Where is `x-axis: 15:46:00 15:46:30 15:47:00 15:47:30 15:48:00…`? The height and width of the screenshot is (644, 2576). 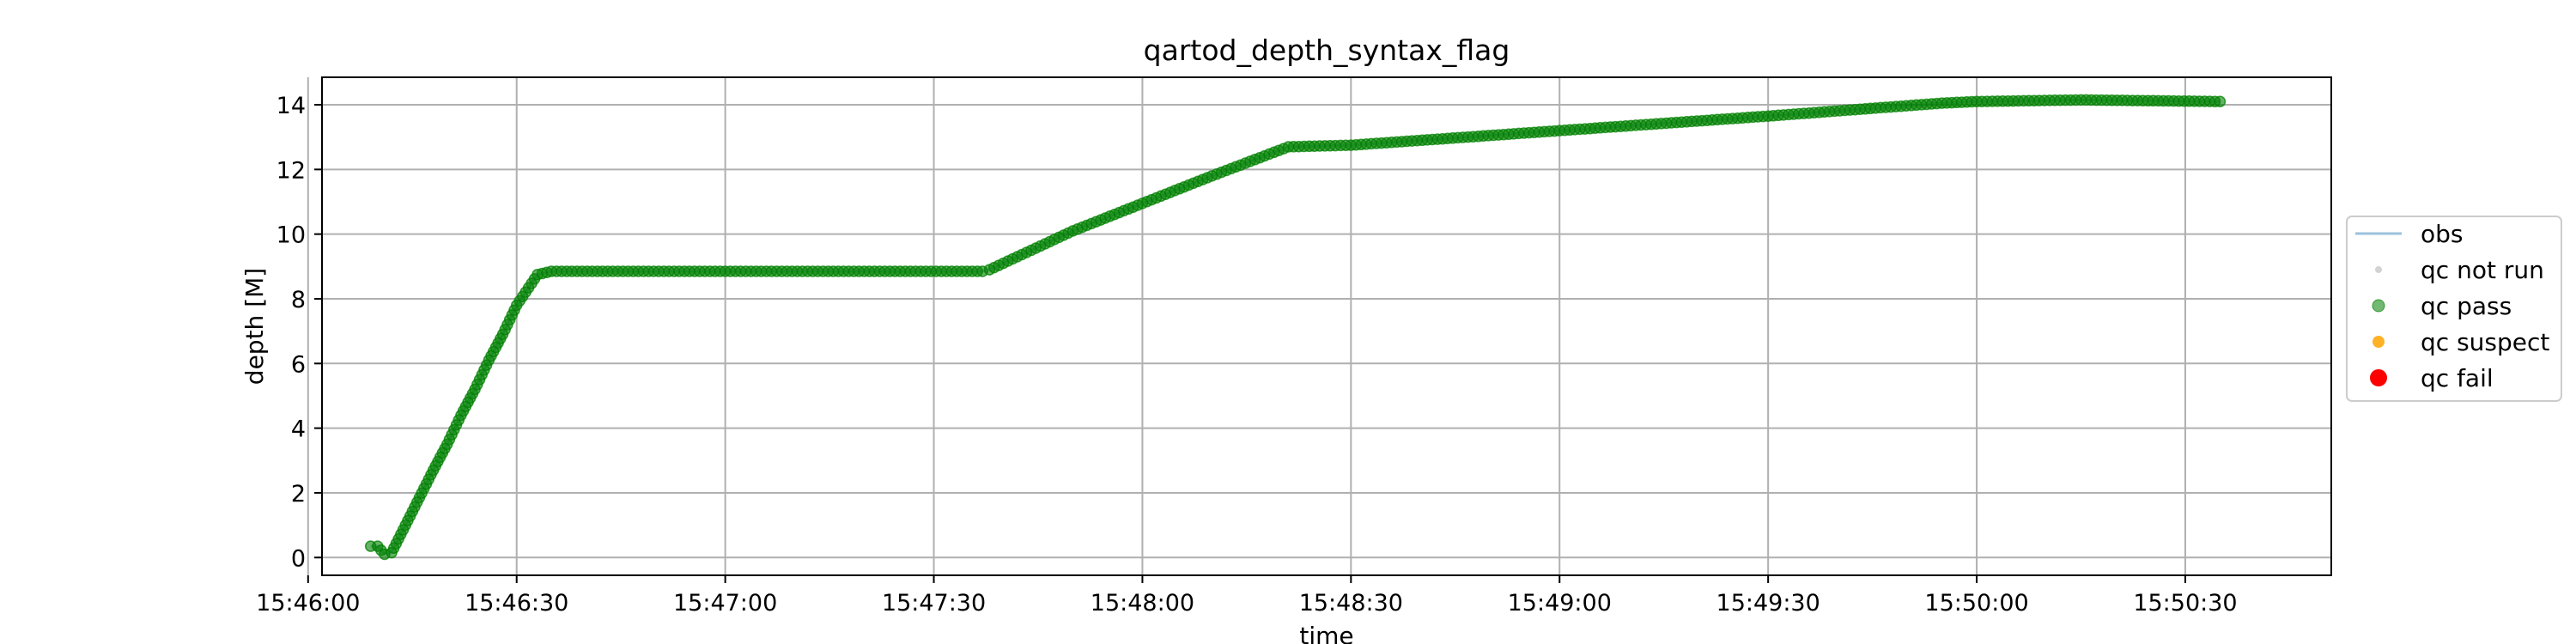 x-axis: 15:46:00 15:46:30 15:47:00 15:47:30 15:48:00… is located at coordinates (1247, 596).